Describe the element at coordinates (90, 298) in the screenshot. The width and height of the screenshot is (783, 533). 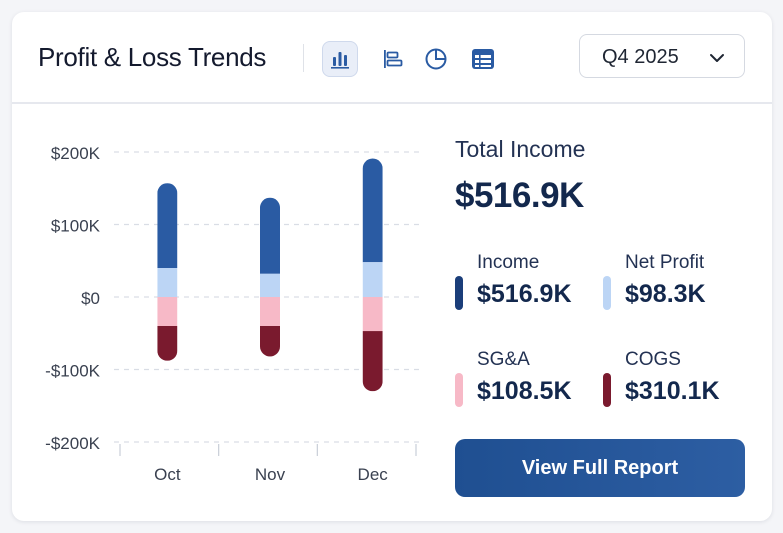
I see `y-tick-label: $0` at that location.